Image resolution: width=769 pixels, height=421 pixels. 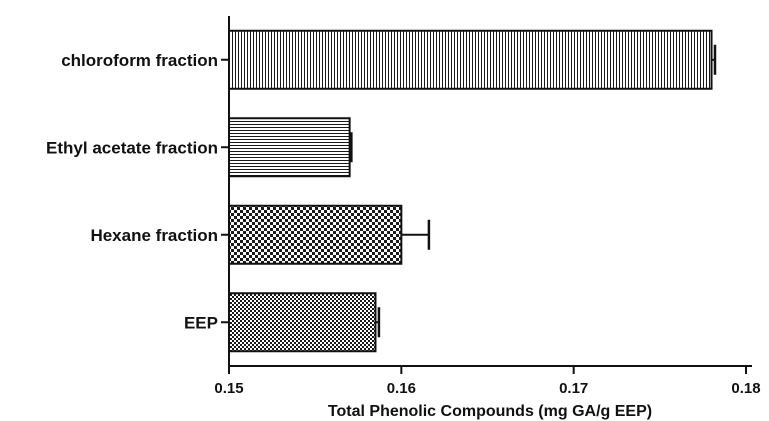 I want to click on bar-eep, so click(x=302, y=322).